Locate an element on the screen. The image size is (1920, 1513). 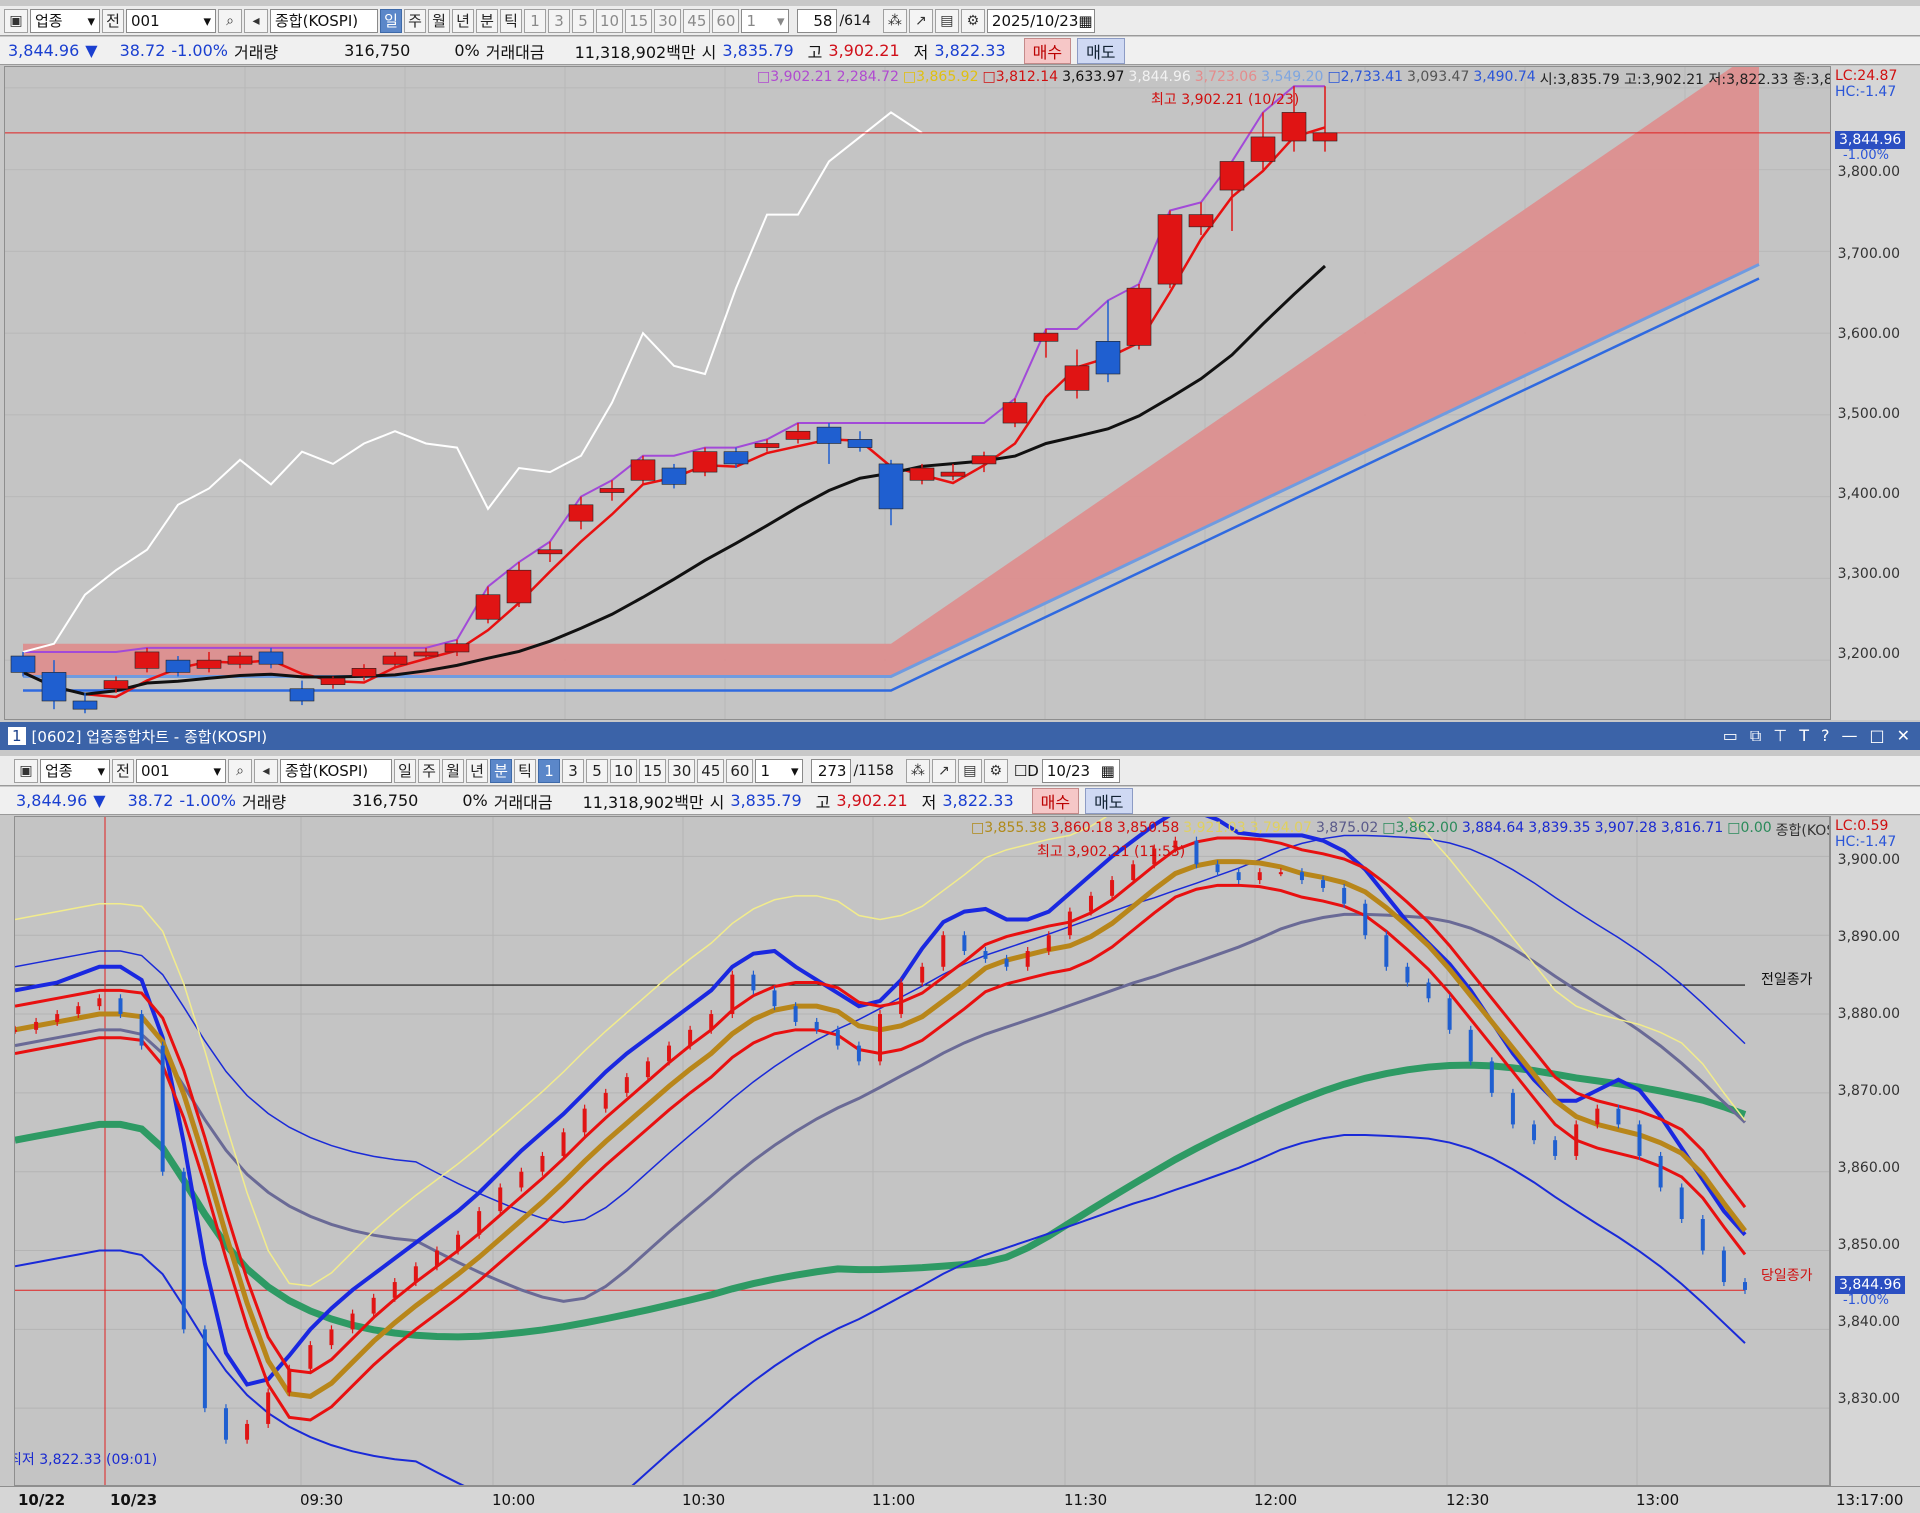
current-time: 13:17:00 is located at coordinates (1870, 1500).